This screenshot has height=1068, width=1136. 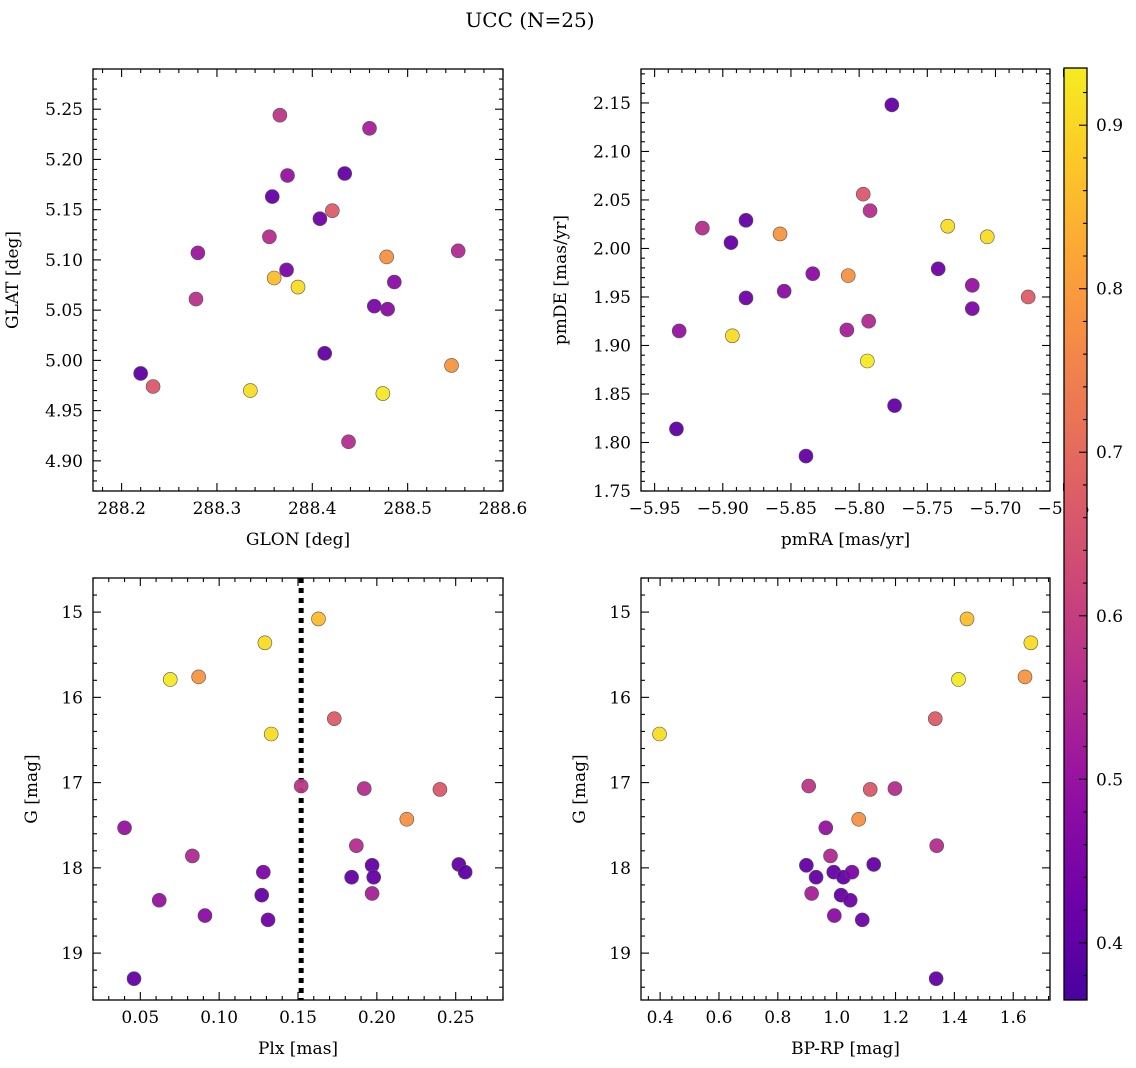 What do you see at coordinates (407, 509) in the screenshot?
I see `x-tick-label: 288.5` at bounding box center [407, 509].